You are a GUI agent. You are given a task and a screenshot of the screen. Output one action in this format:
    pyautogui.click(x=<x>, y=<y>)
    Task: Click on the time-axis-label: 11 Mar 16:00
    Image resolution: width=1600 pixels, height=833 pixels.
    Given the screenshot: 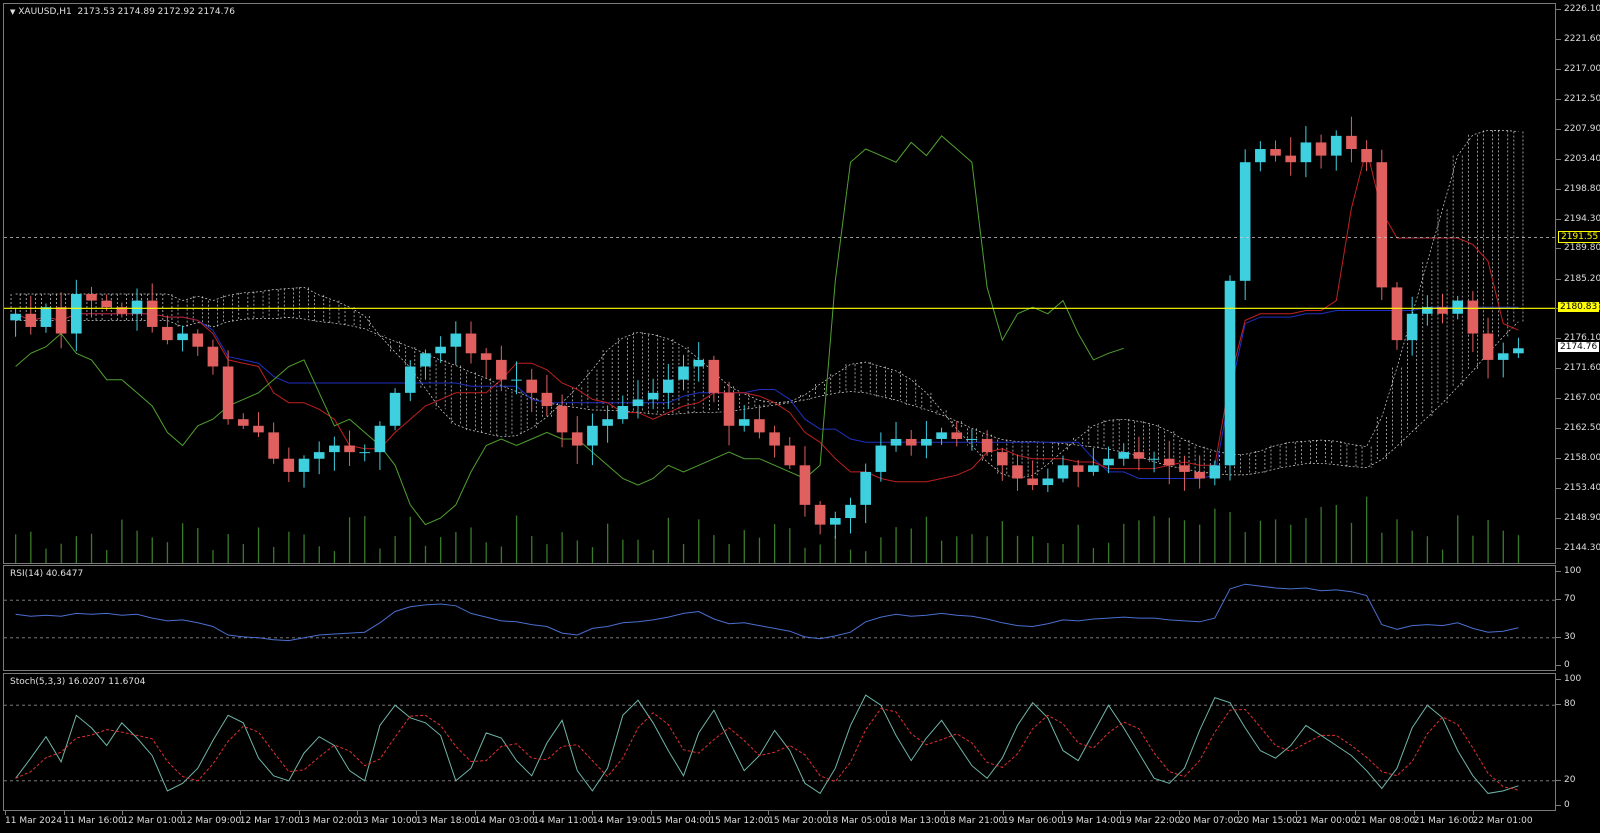 What is the action you would take?
    pyautogui.click(x=93, y=821)
    